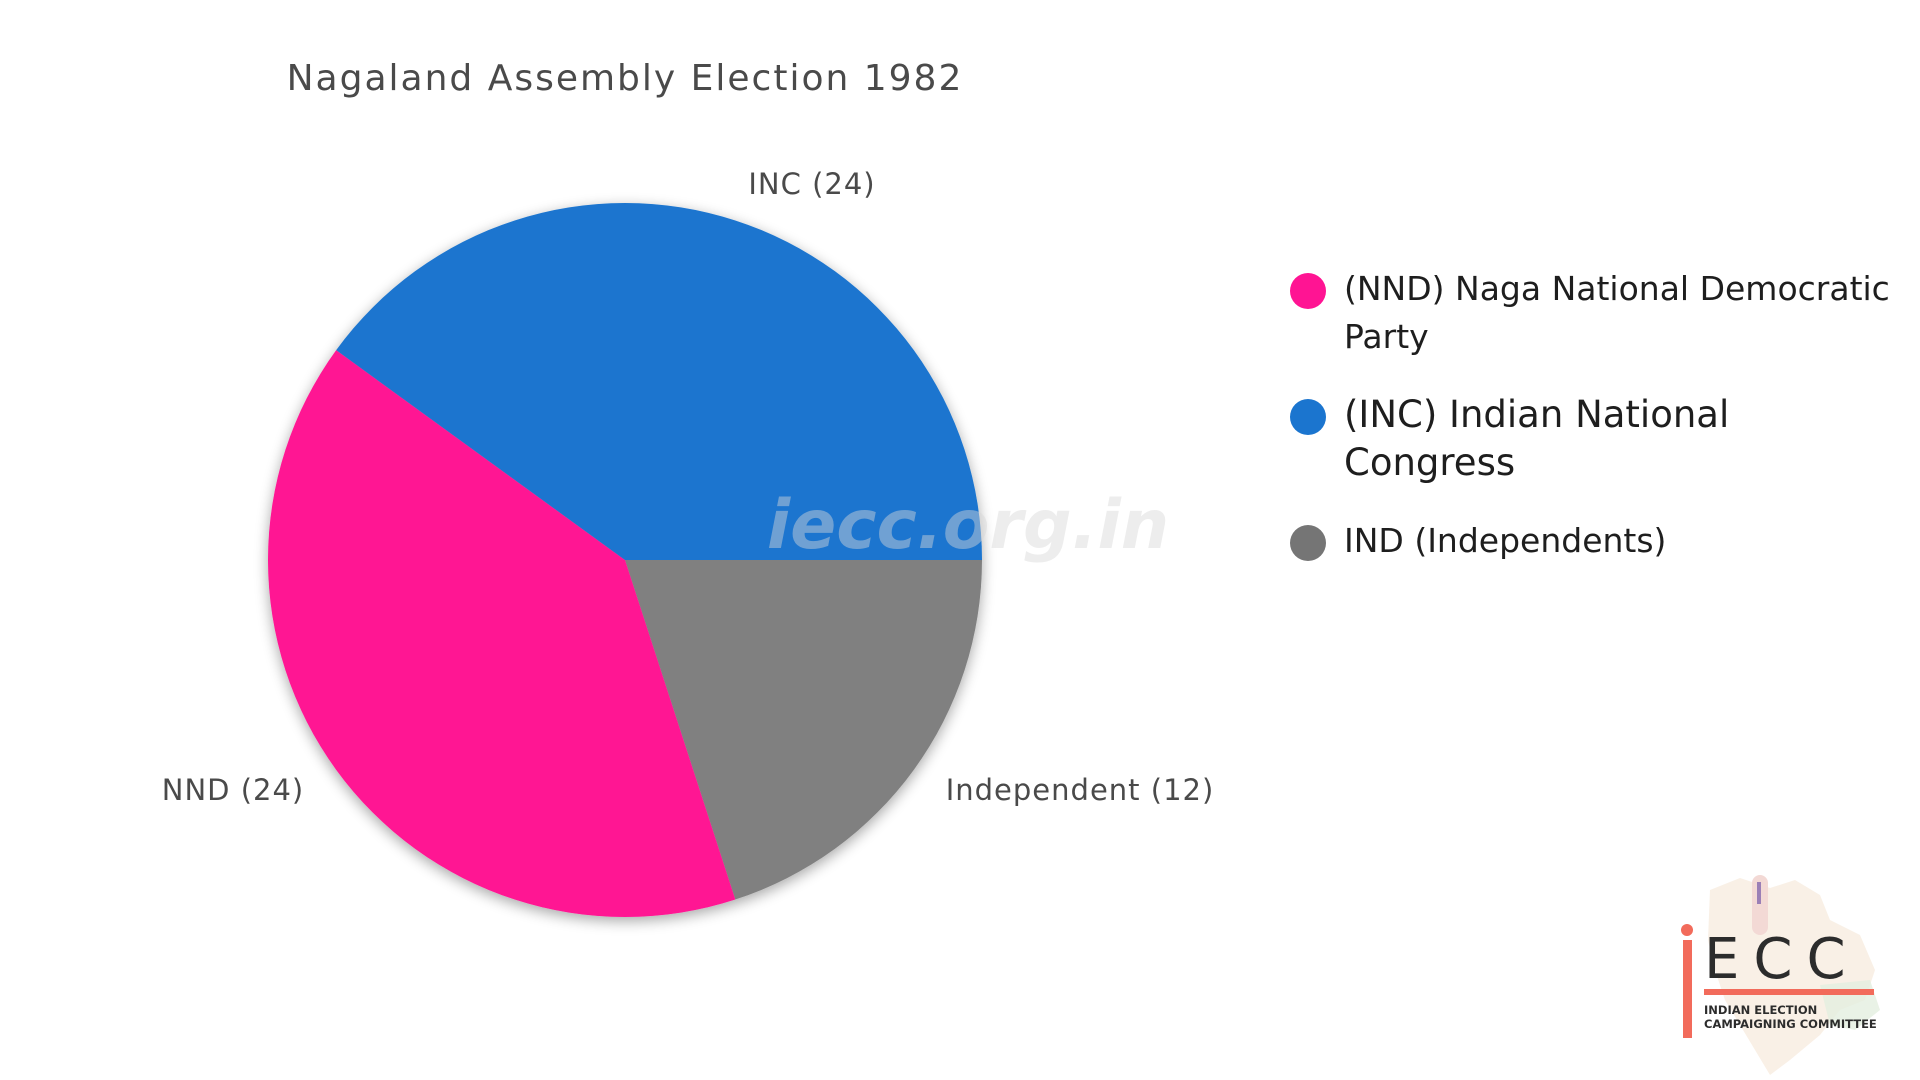  I want to click on logo-letters: ECC, so click(1782, 959).